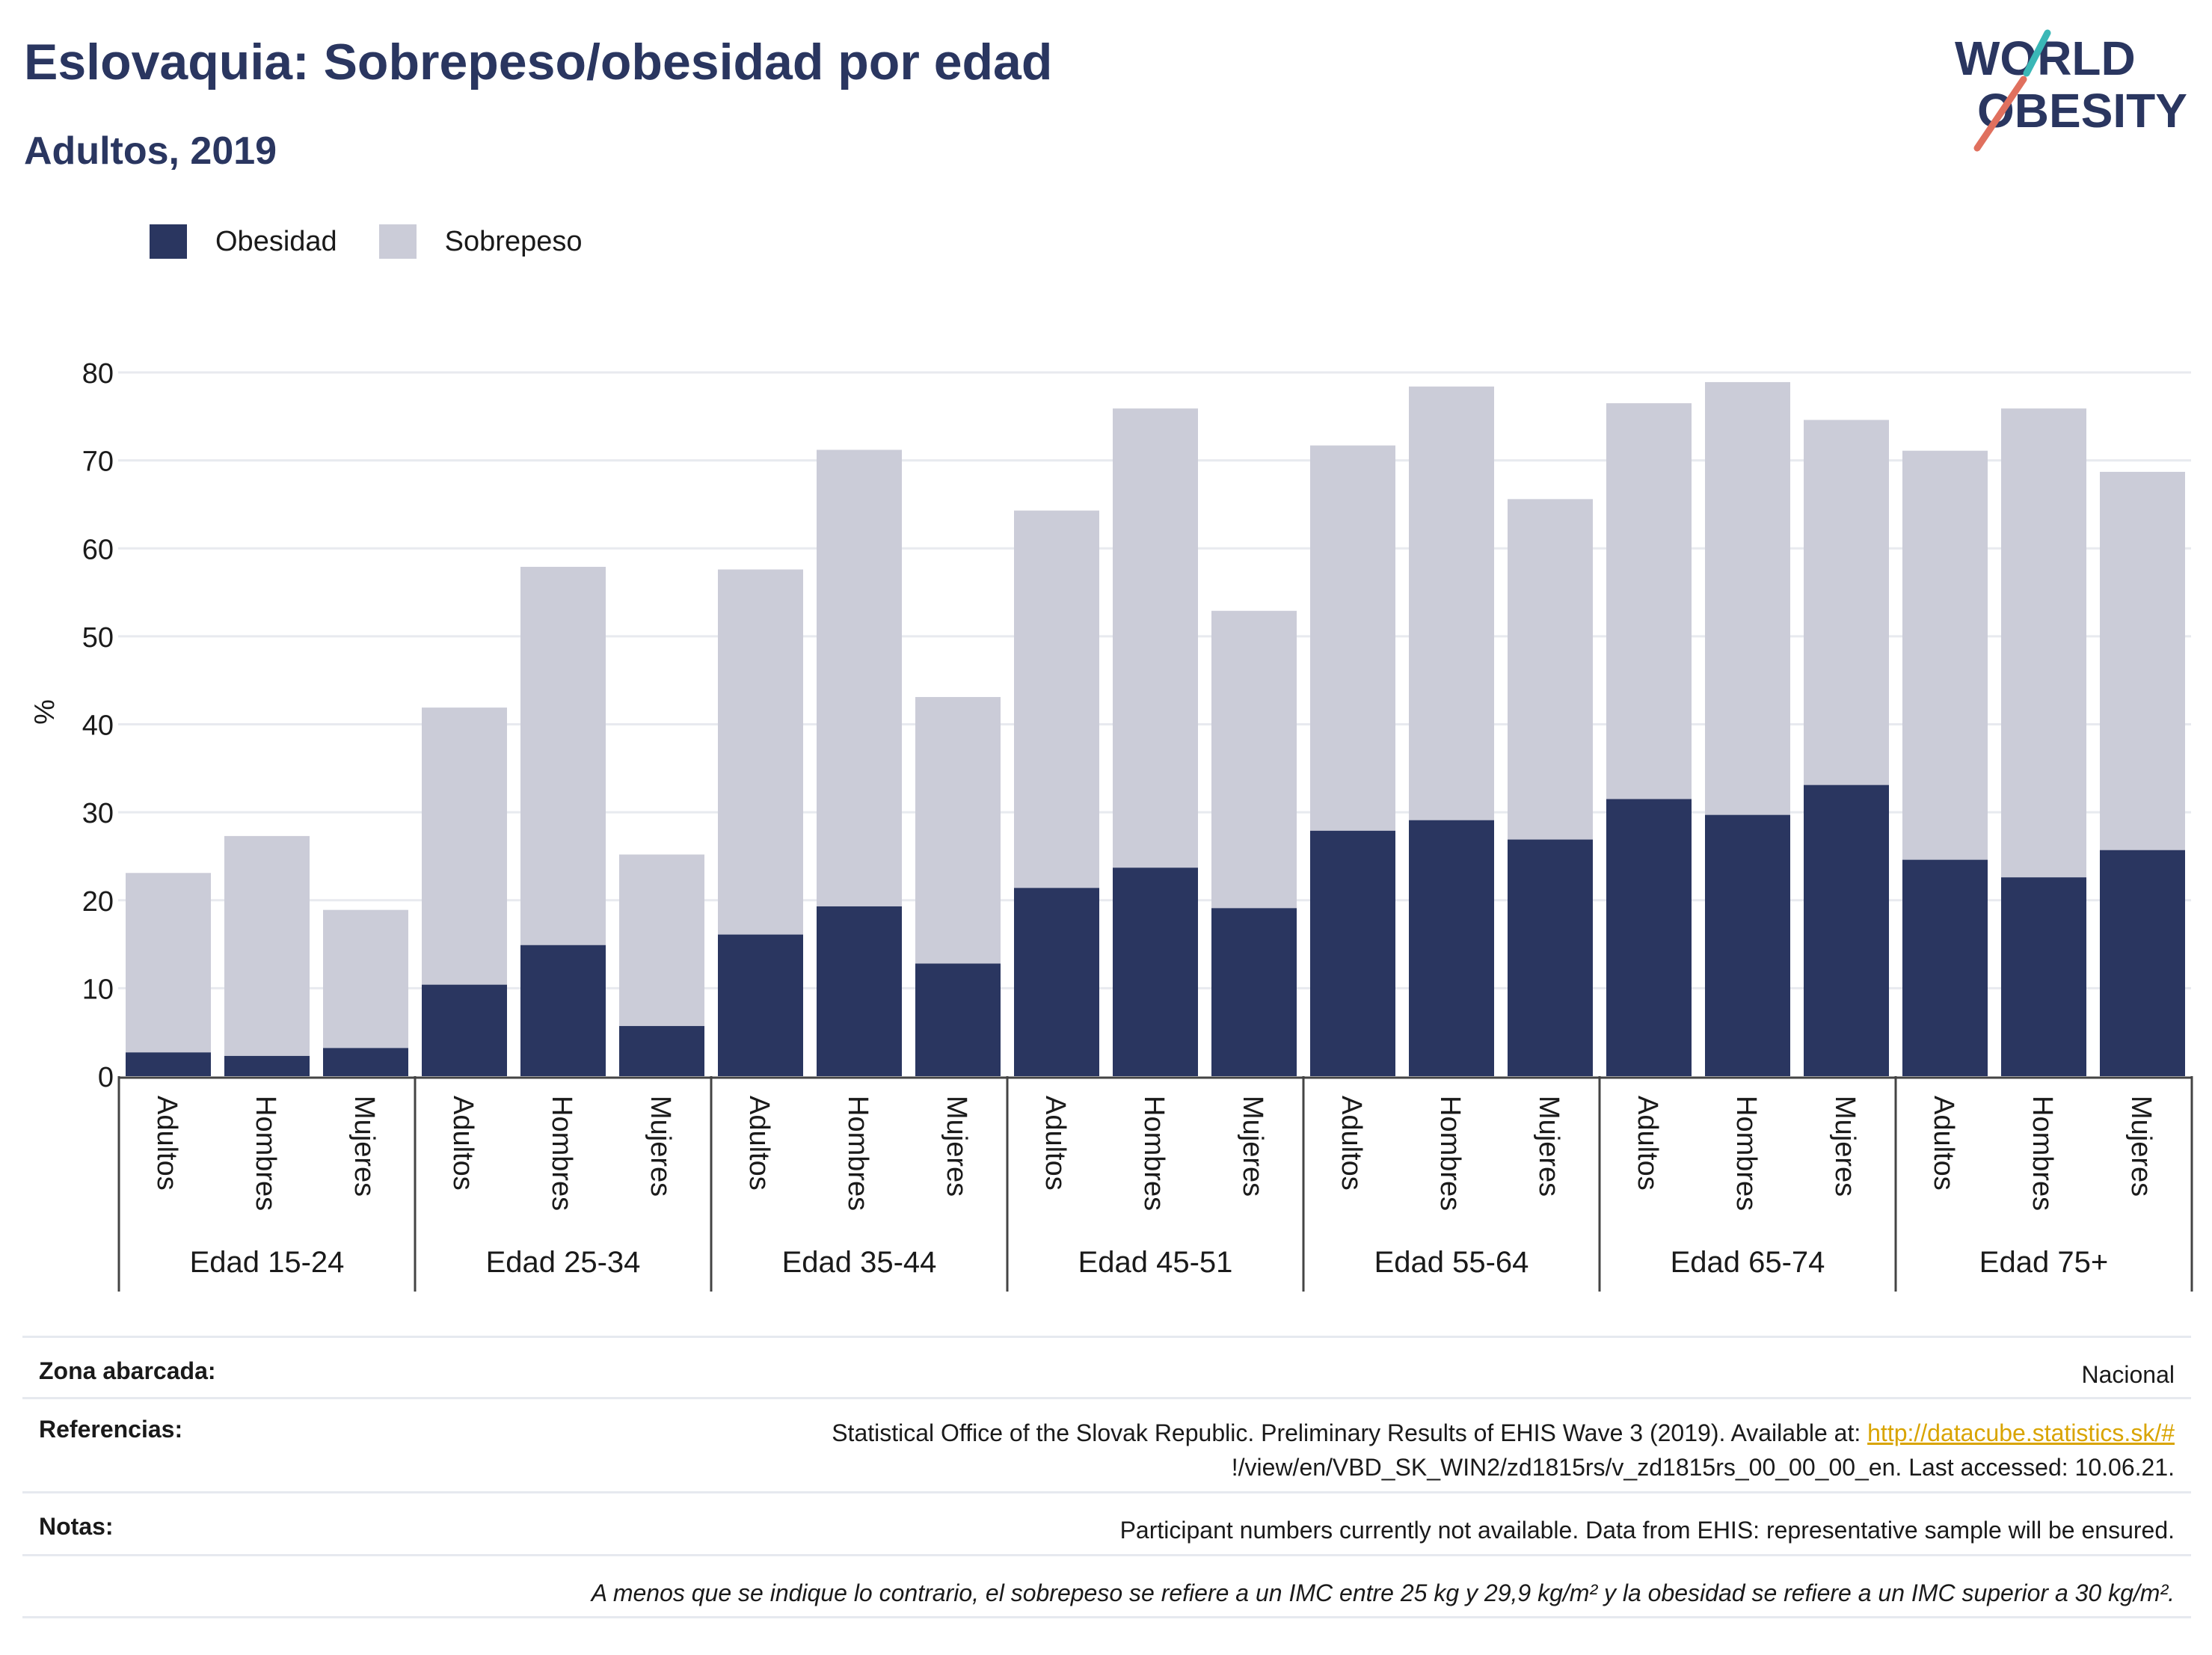  What do you see at coordinates (1748, 1262) in the screenshot?
I see `x-group-label: Edad 65-74` at bounding box center [1748, 1262].